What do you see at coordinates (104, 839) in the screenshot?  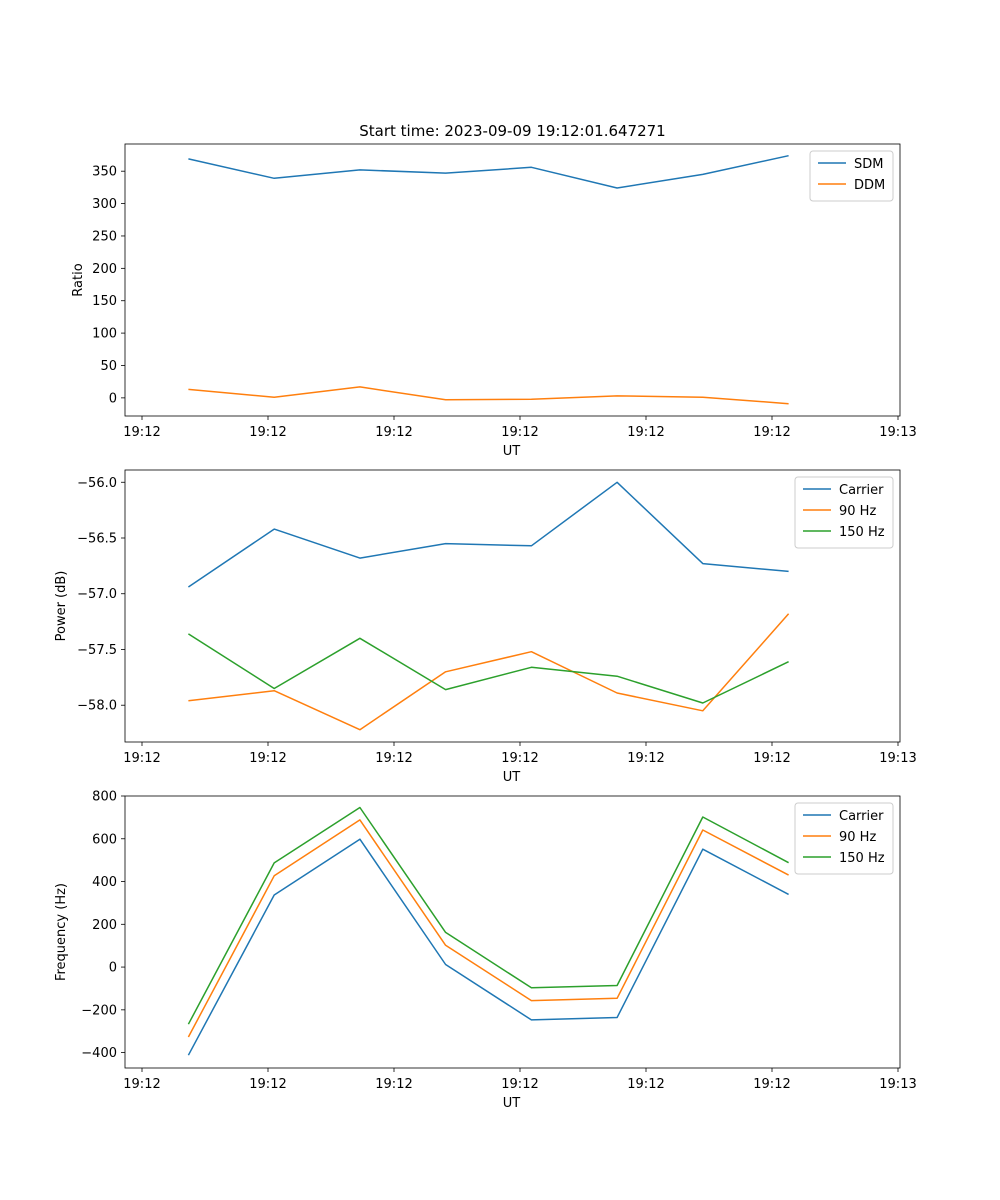 I see `y-tick-label: 600` at bounding box center [104, 839].